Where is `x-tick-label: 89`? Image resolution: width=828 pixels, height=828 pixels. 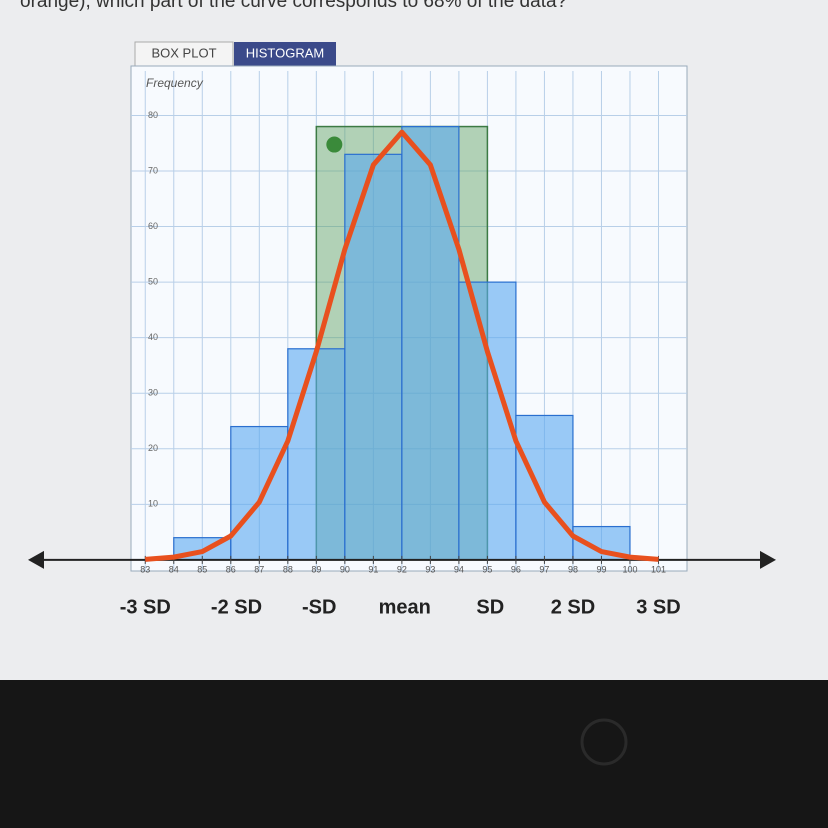 x-tick-label: 89 is located at coordinates (316, 569).